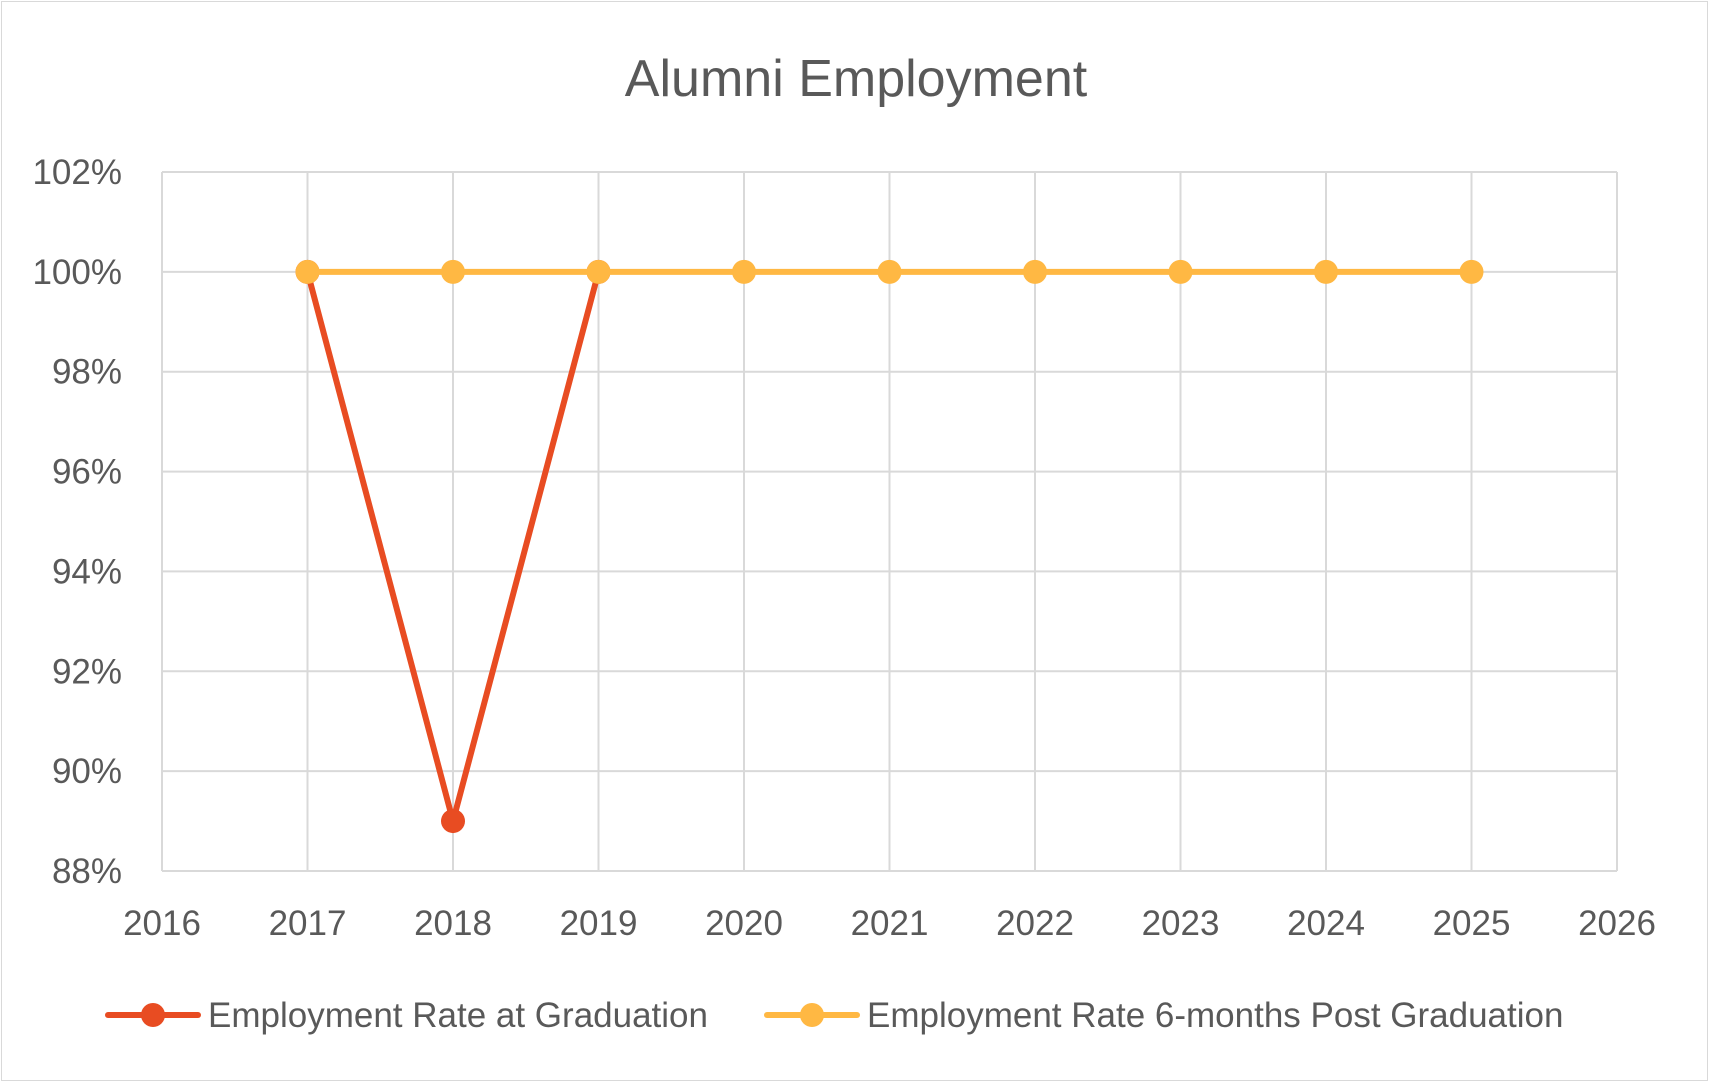 The width and height of the screenshot is (1711, 1084). Describe the element at coordinates (87, 671) in the screenshot. I see `y-tick-label: 92%` at that location.